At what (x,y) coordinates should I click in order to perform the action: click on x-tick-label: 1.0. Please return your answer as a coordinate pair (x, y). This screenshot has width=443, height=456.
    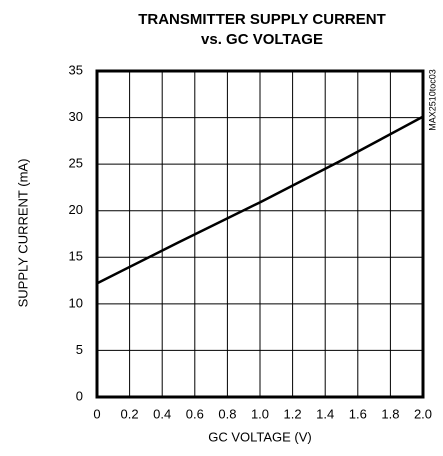
    Looking at the image, I should click on (260, 413).